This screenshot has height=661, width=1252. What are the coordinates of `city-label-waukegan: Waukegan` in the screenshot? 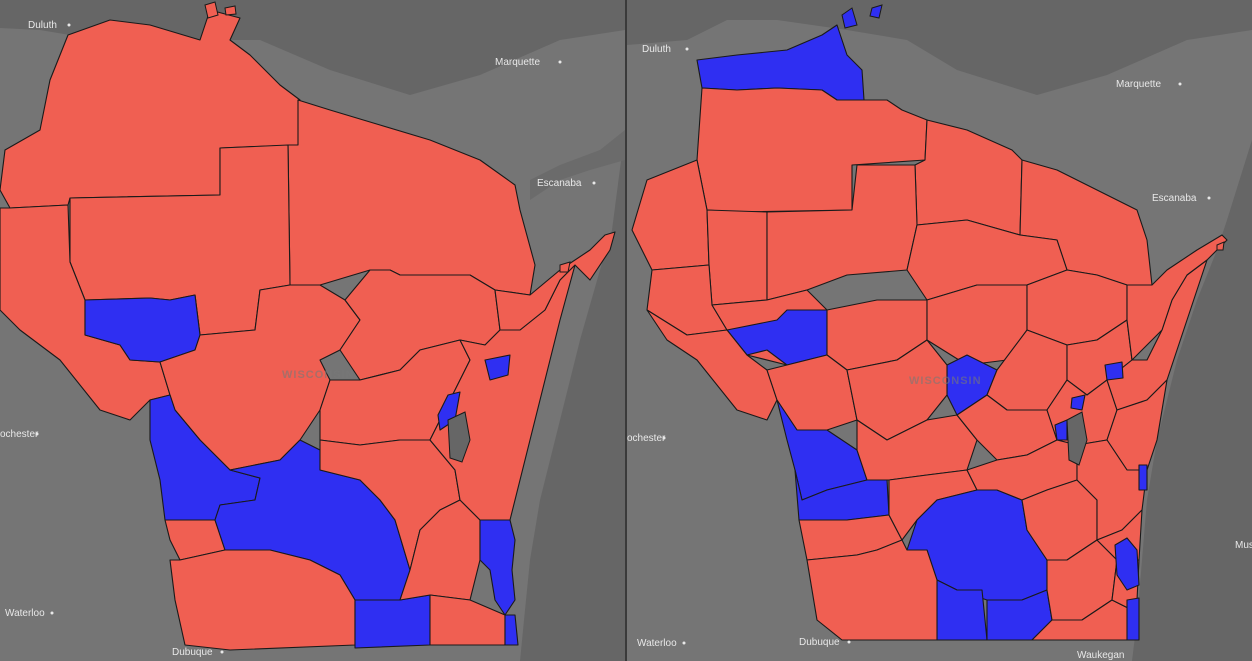 It's located at (1100, 655).